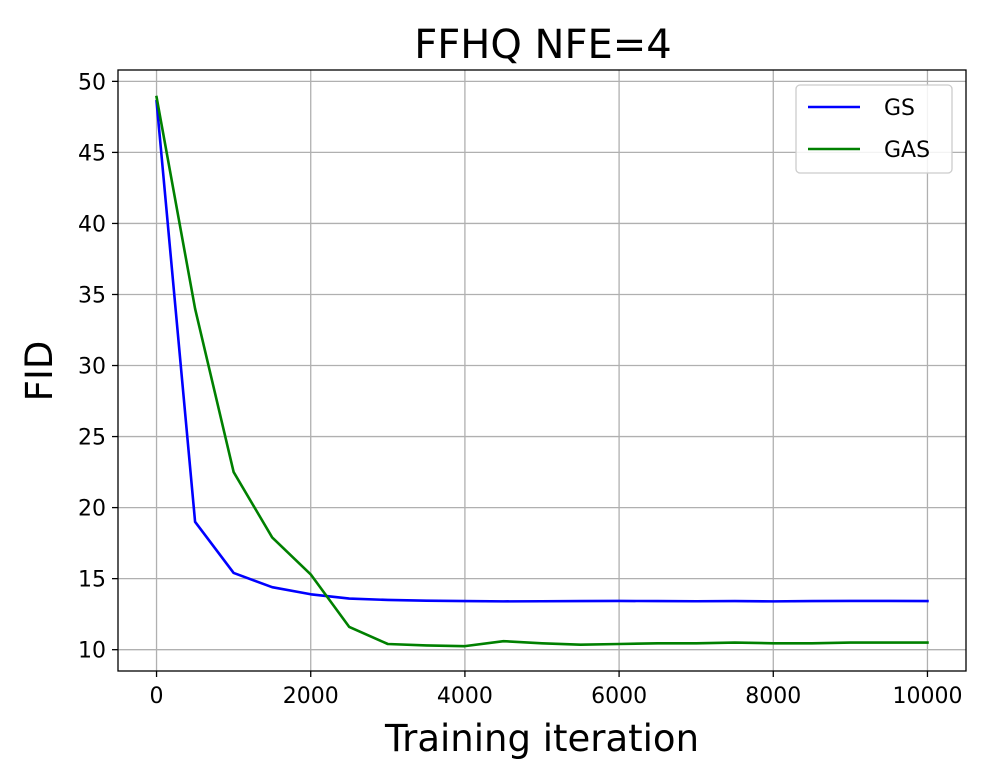 The width and height of the screenshot is (997, 783). What do you see at coordinates (311, 696) in the screenshot?
I see `x-tick-label: 2000` at bounding box center [311, 696].